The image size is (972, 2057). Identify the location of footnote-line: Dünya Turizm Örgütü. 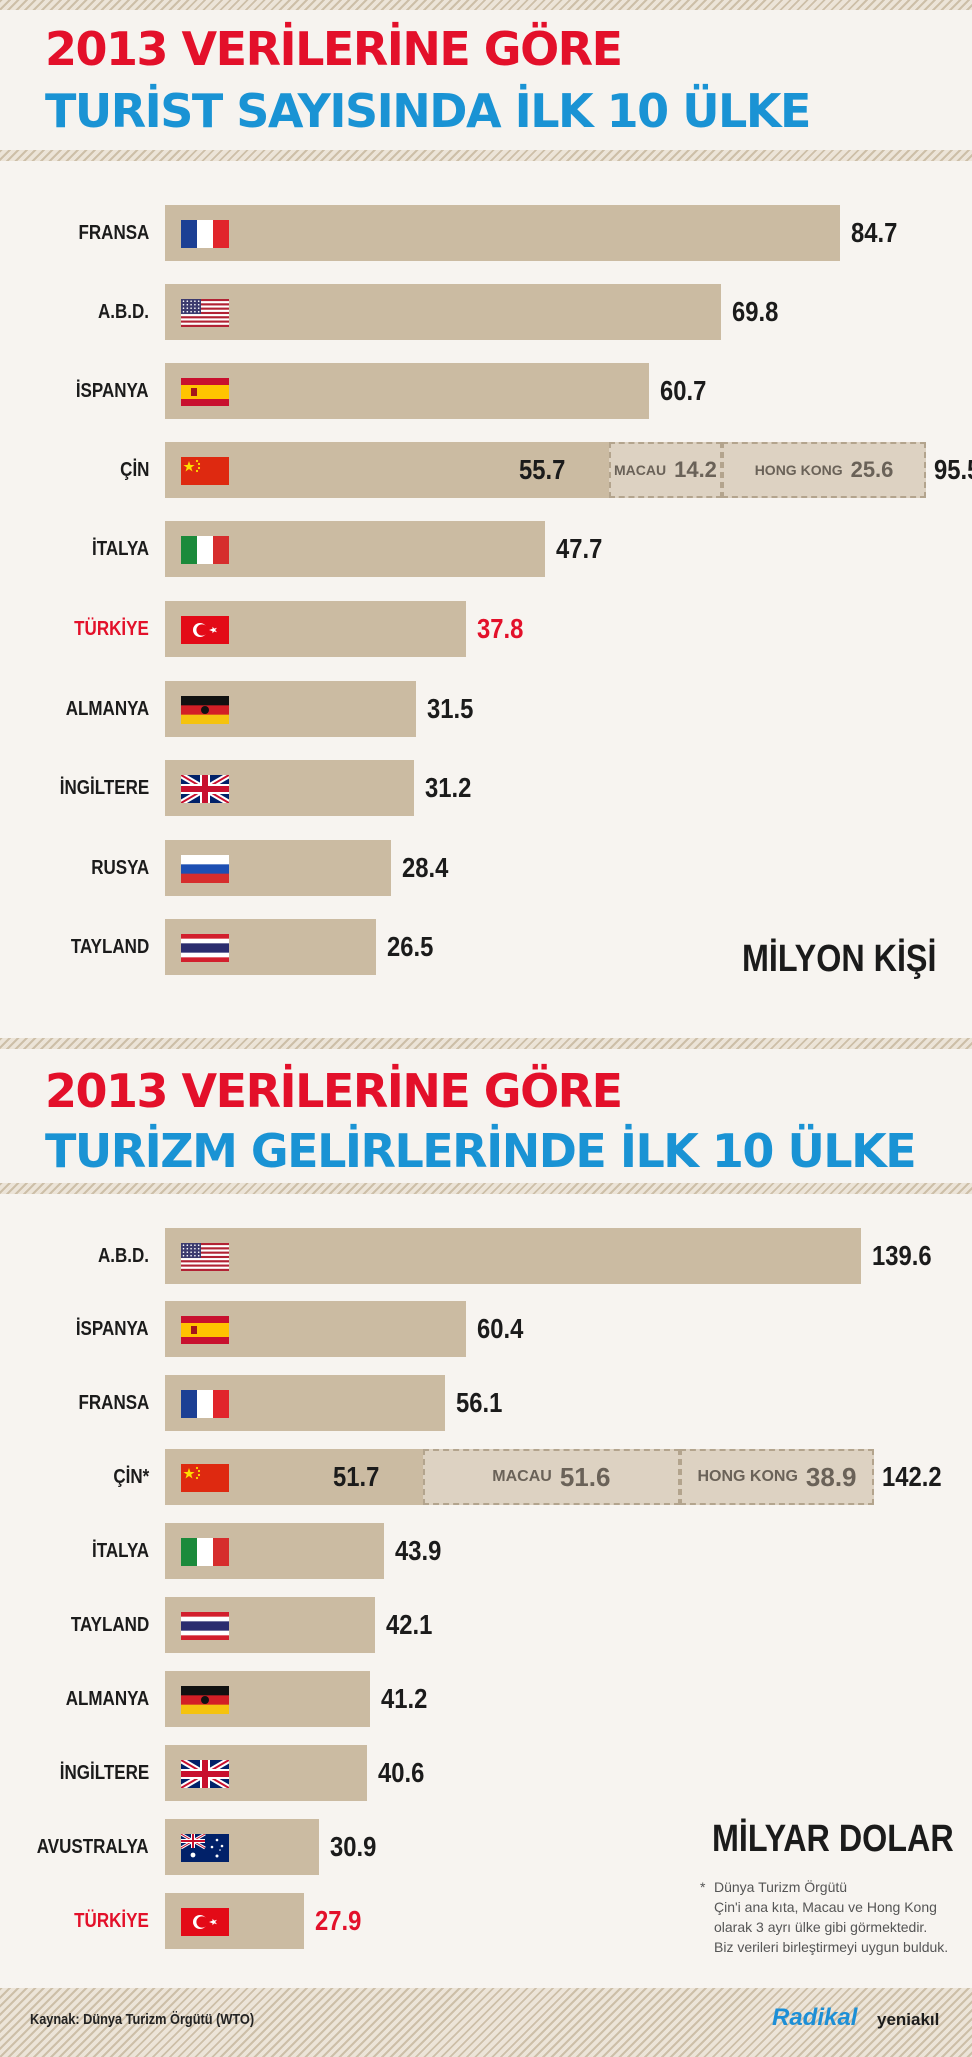
(781, 1887).